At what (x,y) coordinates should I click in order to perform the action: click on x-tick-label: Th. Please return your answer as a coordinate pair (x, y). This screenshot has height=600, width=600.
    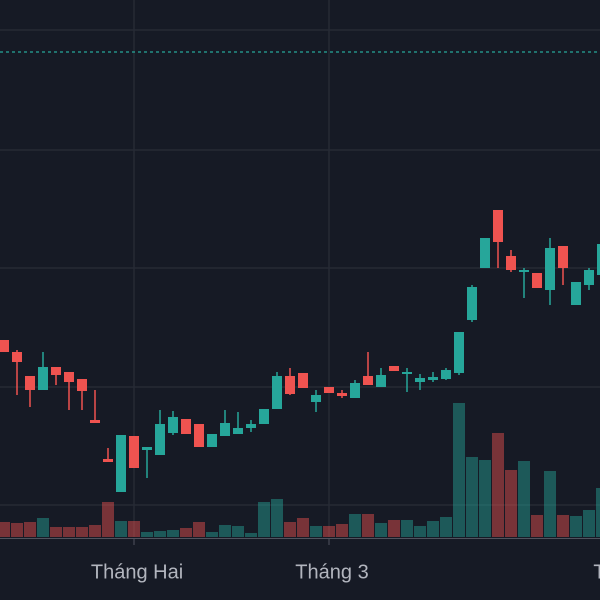
    Looking at the image, I should click on (596, 572).